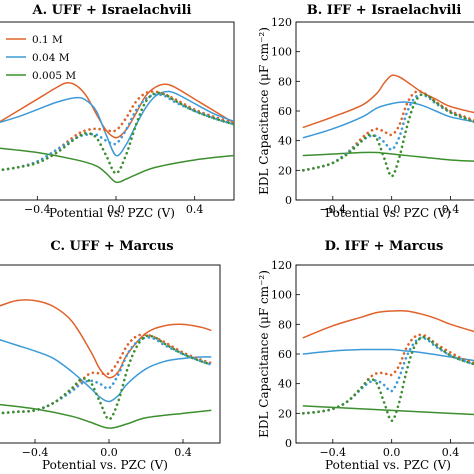 The width and height of the screenshot is (474, 474). Describe the element at coordinates (264, 354) in the screenshot. I see `panel-d-y-axis-label: EDL Capacitance (μF cm⁻²)` at that location.